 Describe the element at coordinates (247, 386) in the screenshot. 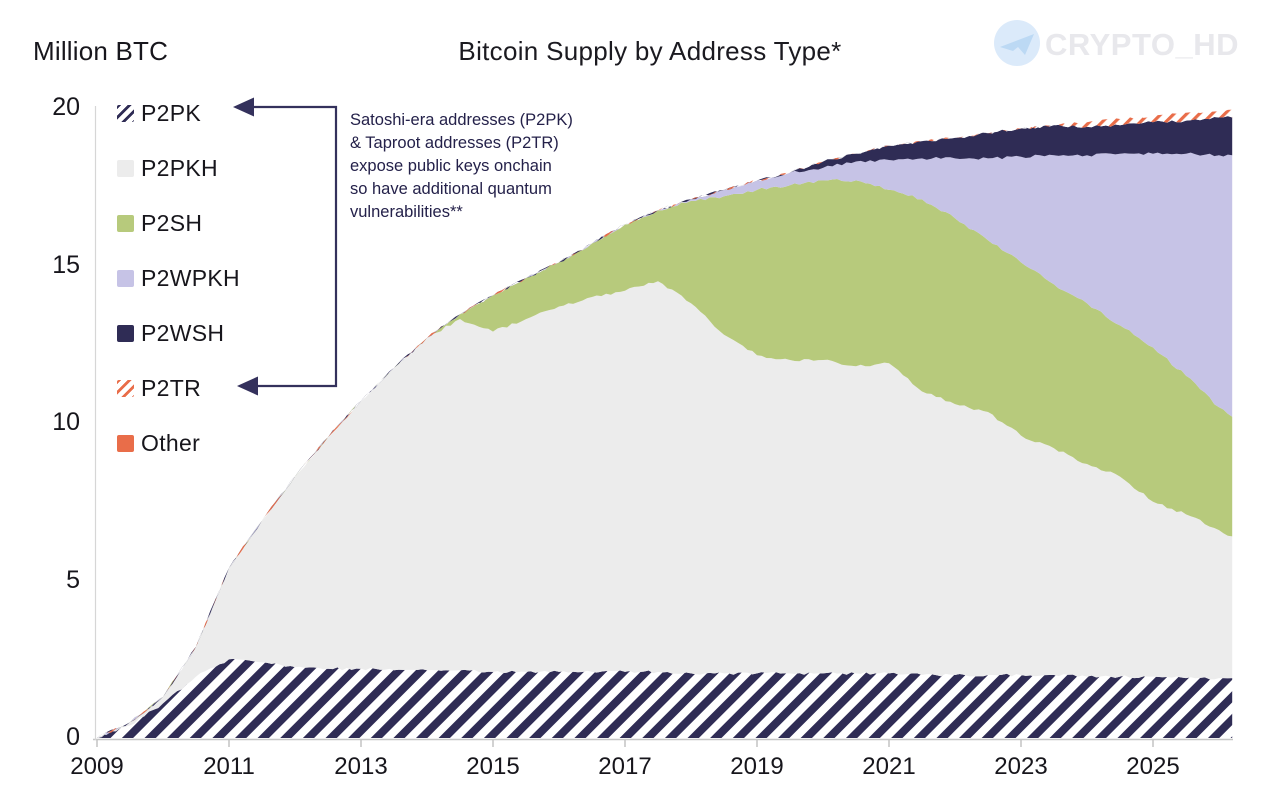

I see `arrowhead-p2tr-icon` at that location.